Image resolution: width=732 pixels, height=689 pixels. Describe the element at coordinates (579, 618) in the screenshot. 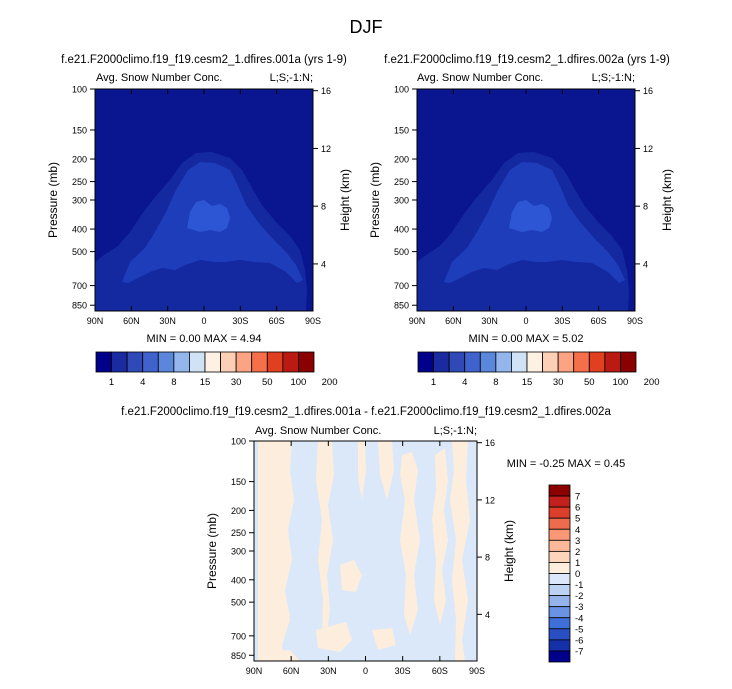

I see `colorbar-label: -4` at that location.